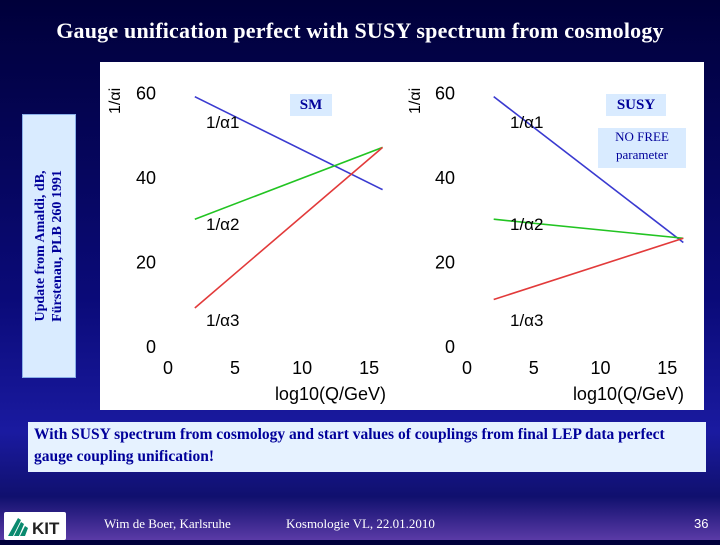 The width and height of the screenshot is (720, 545). What do you see at coordinates (311, 105) in the screenshot?
I see `sm-label: SM` at bounding box center [311, 105].